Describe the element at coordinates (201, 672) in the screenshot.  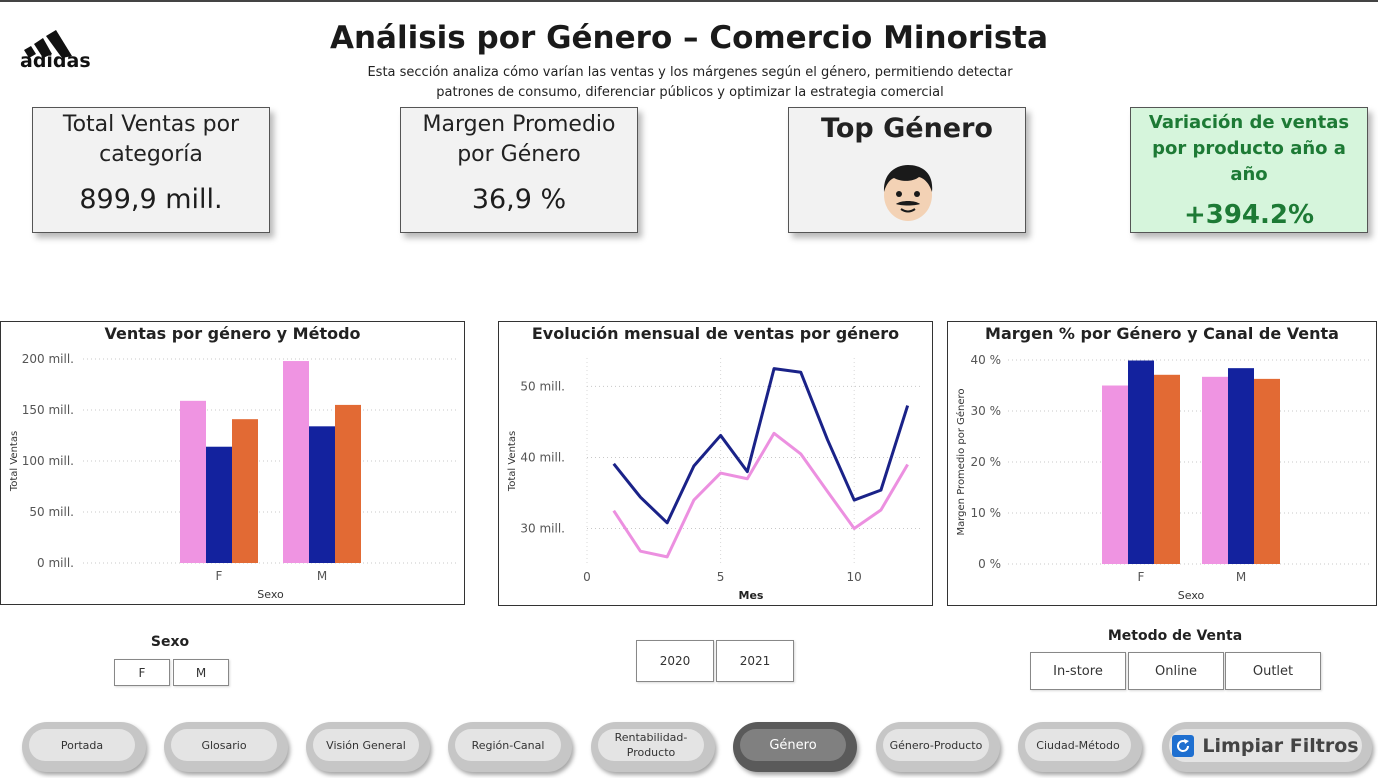
I see `slicer-sexo-m: M` at that location.